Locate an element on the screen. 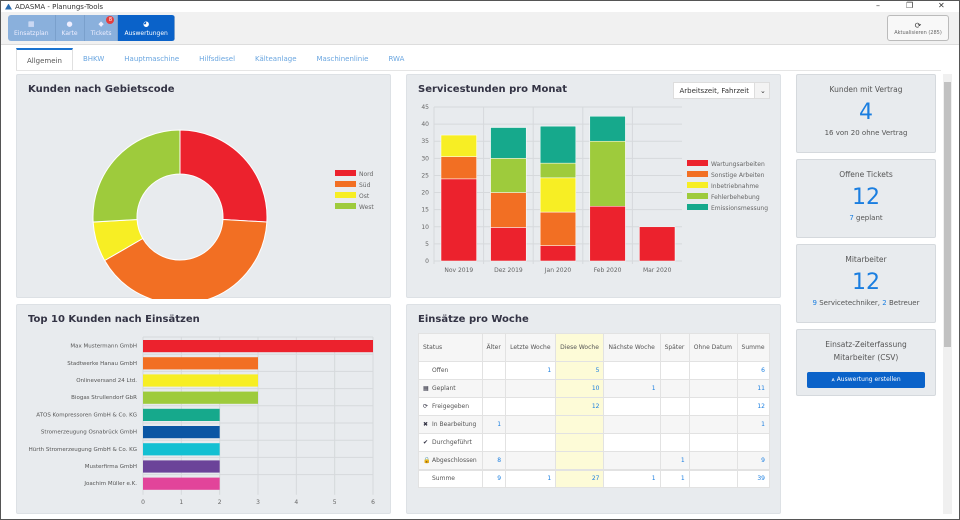 This screenshot has width=960, height=520. count-cell: 6 is located at coordinates (753, 370).